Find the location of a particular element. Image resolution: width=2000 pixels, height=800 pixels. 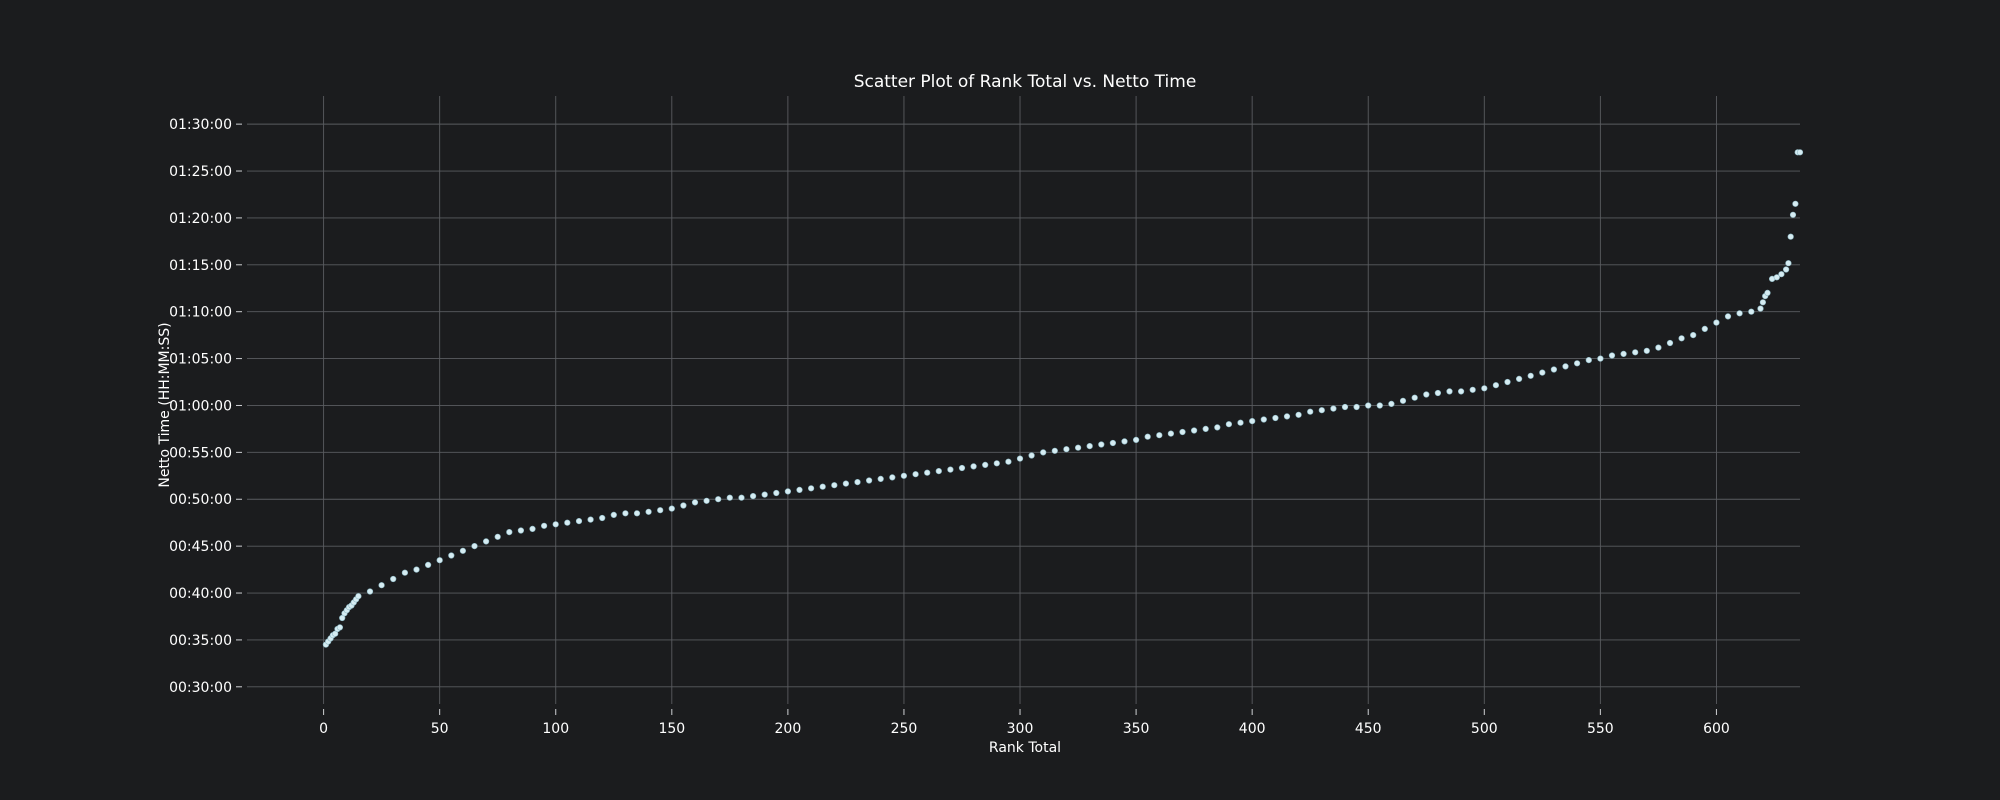

x-tick-label: 200 is located at coordinates (788, 729).